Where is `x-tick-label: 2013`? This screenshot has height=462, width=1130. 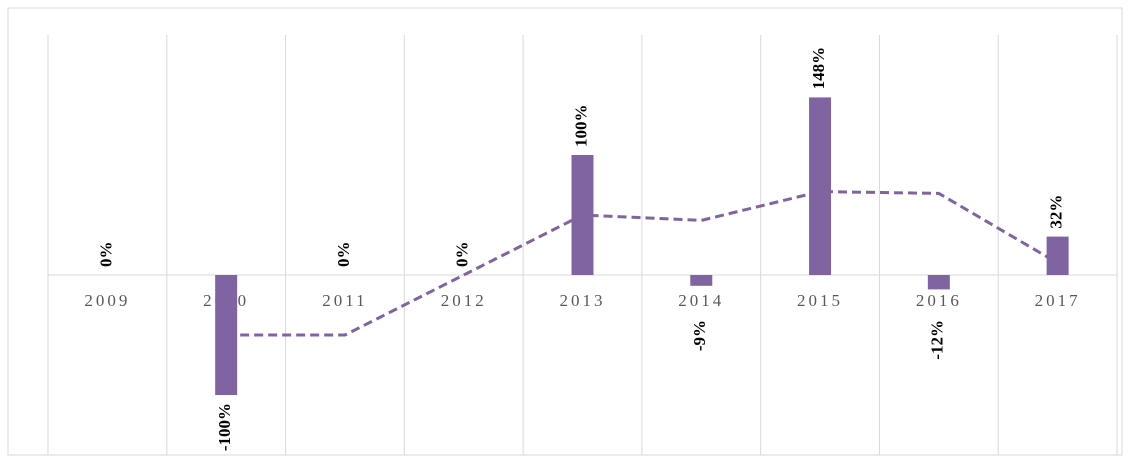 x-tick-label: 2013 is located at coordinates (583, 300).